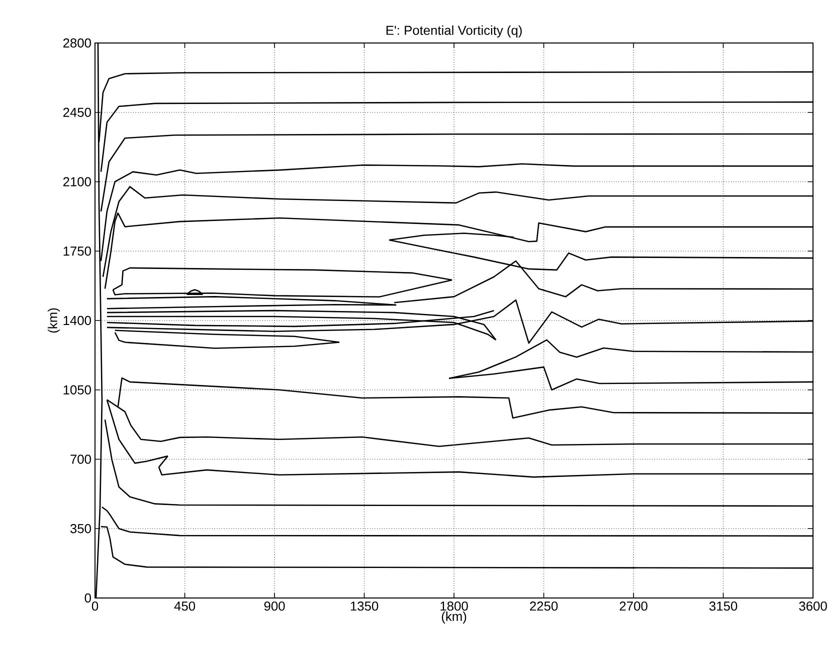 The width and height of the screenshot is (838, 660). Describe the element at coordinates (634, 606) in the screenshot. I see `x-tick-label: 2700` at that location.